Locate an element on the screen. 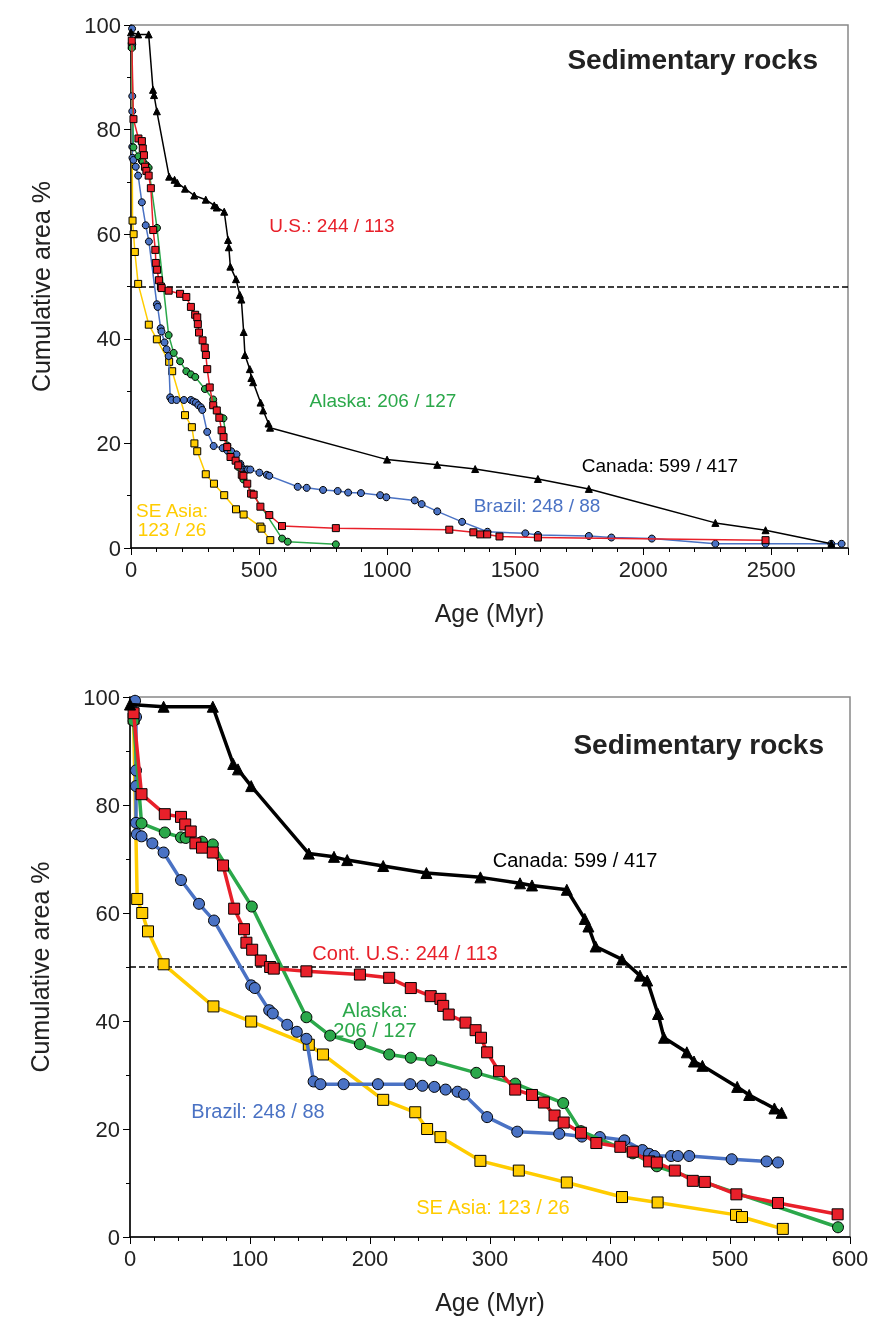 The height and width of the screenshot is (1331, 881). x-tick-label: 1500 is located at coordinates (515, 569).